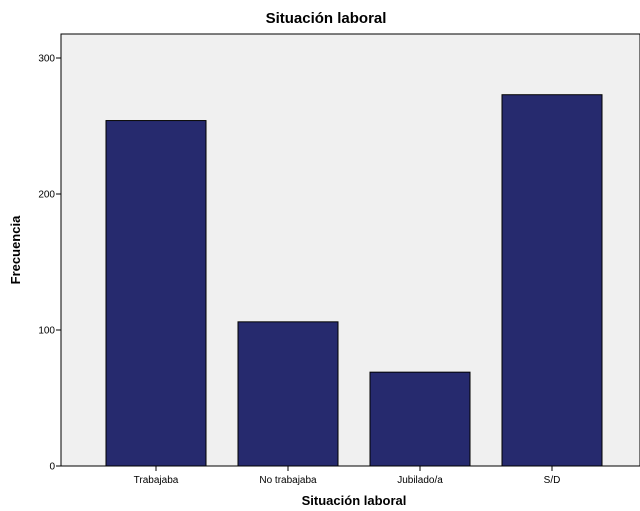  Describe the element at coordinates (552, 480) in the screenshot. I see `x-tick-label: S/D` at that location.